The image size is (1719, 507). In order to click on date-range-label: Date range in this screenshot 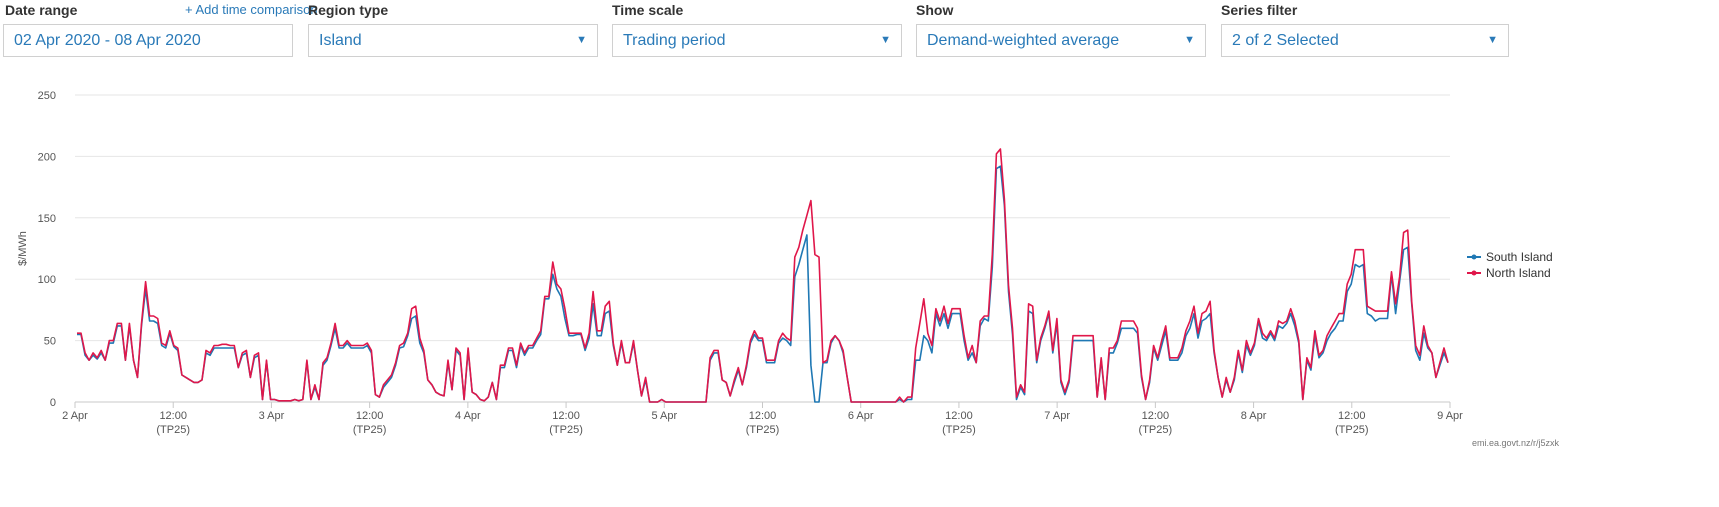, I will do `click(41, 10)`.